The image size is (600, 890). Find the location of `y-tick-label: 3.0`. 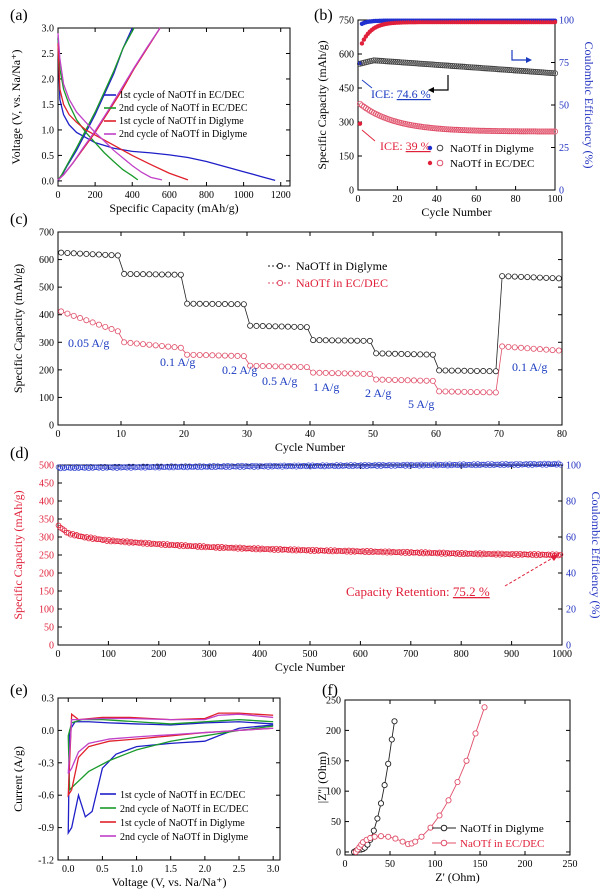

y-tick-label: 3.0 is located at coordinates (48, 29).